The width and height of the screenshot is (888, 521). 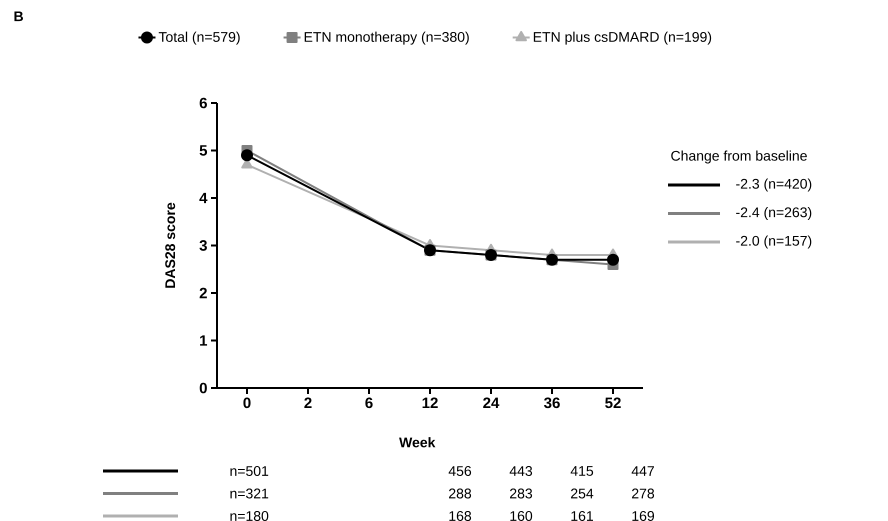 I want to click on x-tick-label: 52, so click(x=613, y=403).